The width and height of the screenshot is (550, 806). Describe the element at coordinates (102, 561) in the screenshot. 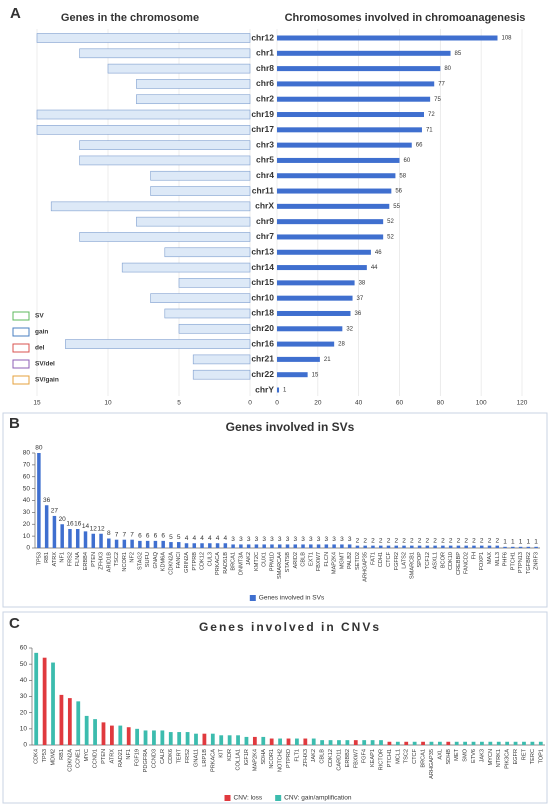

I see `x-tick-label: ZFHX3` at that location.